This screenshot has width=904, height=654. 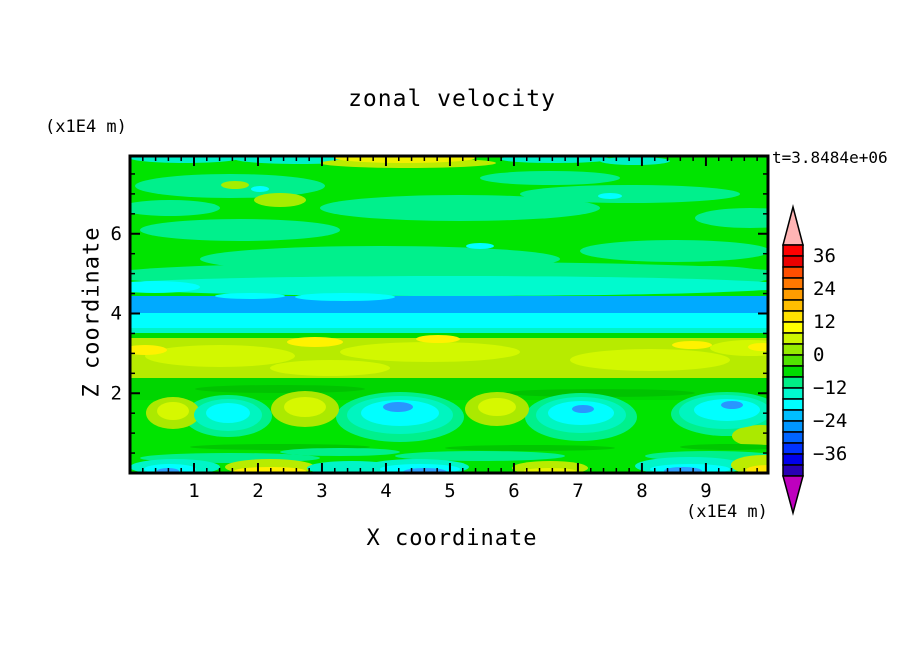 What do you see at coordinates (513, 491) in the screenshot?
I see `x-tick-label: 6` at bounding box center [513, 491].